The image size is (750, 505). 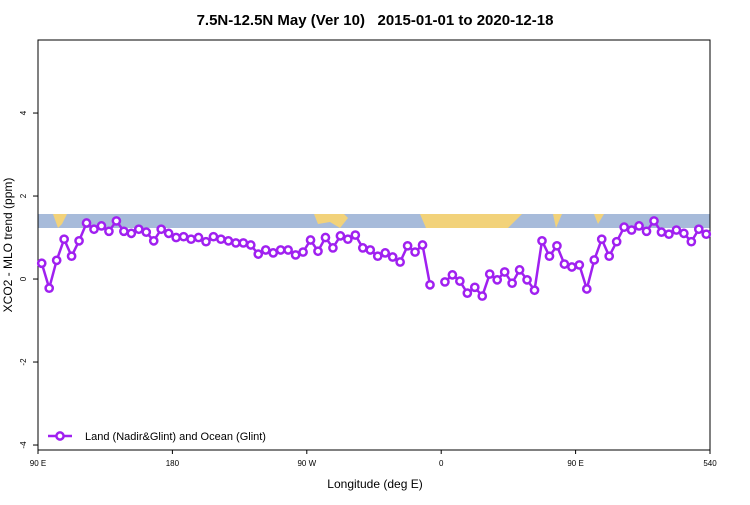 I want to click on x-tick-label: 90 W, so click(x=306, y=463).